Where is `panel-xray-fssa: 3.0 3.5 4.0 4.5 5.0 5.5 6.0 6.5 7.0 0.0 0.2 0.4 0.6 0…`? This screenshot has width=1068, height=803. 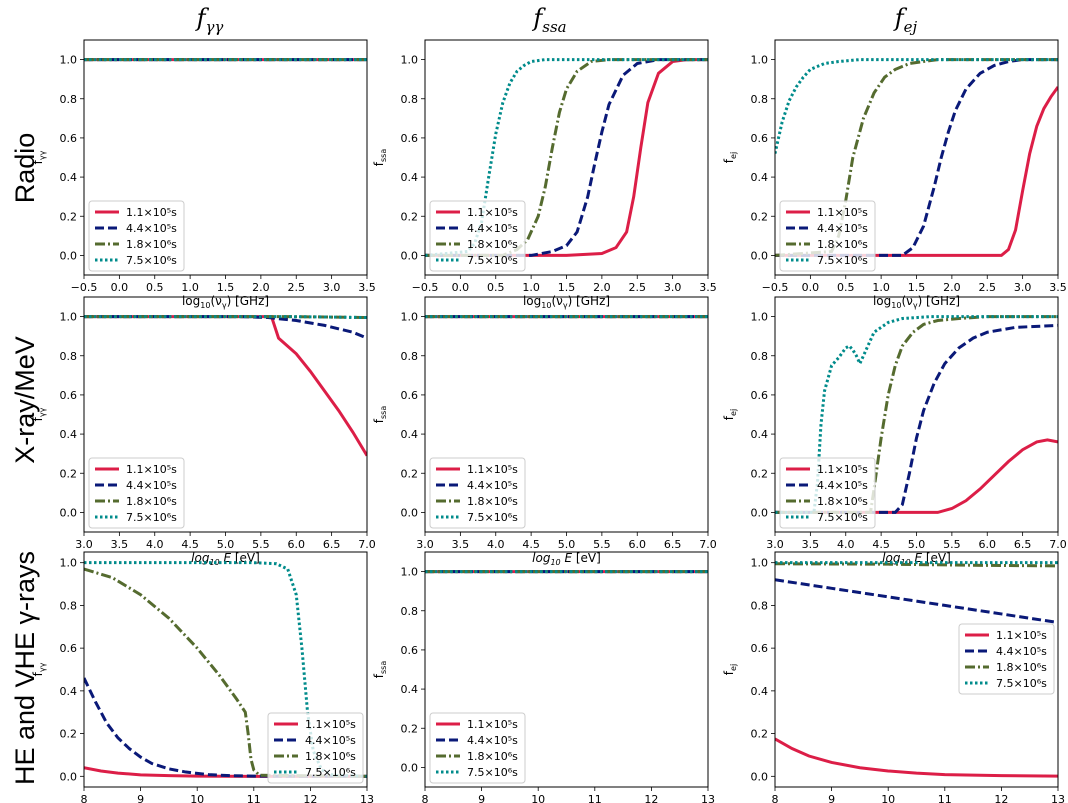 panel-xray-fssa: 3.0 3.5 4.0 4.5 5.0 5.5 6.0 6.5 7.0 0.0 0.2 0.4 0.6 0… is located at coordinates (544, 431).